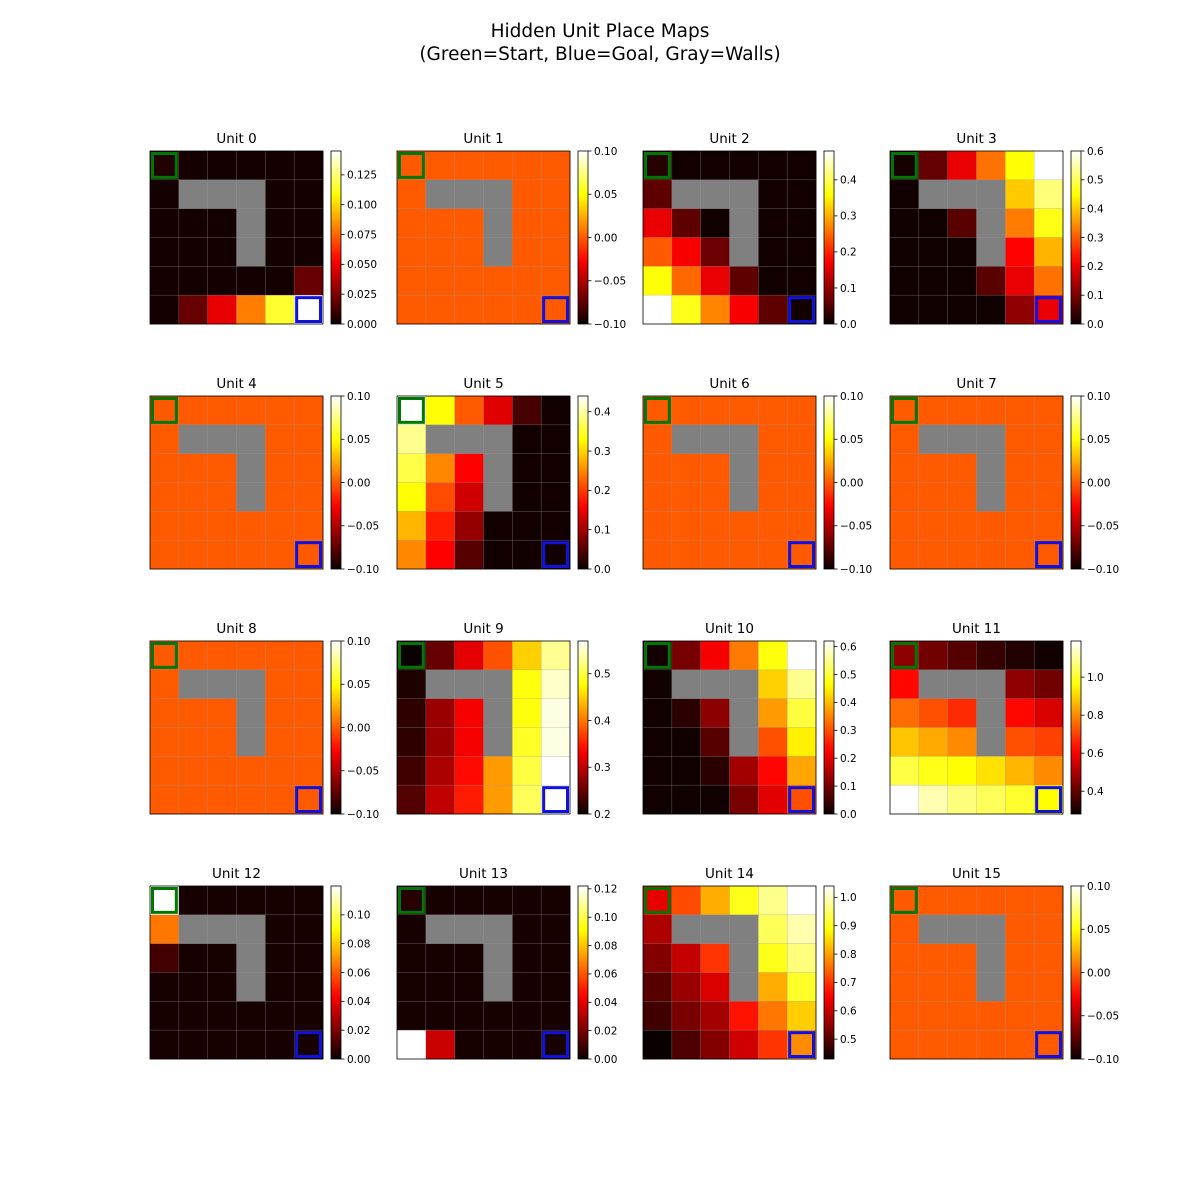 Image resolution: width=1200 pixels, height=1200 pixels. I want to click on colorbar-tick-label: 0.4, so click(1095, 209).